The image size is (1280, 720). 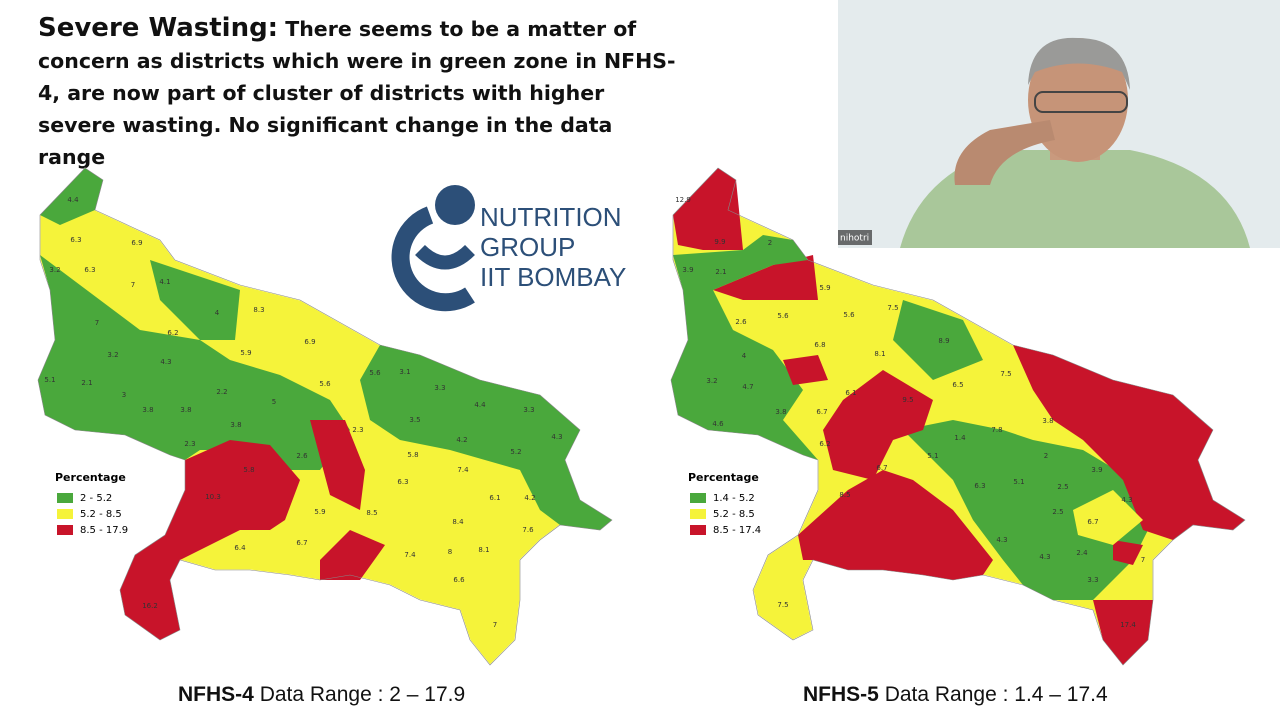 I want to click on district-label: 7.8, so click(x=996, y=430).